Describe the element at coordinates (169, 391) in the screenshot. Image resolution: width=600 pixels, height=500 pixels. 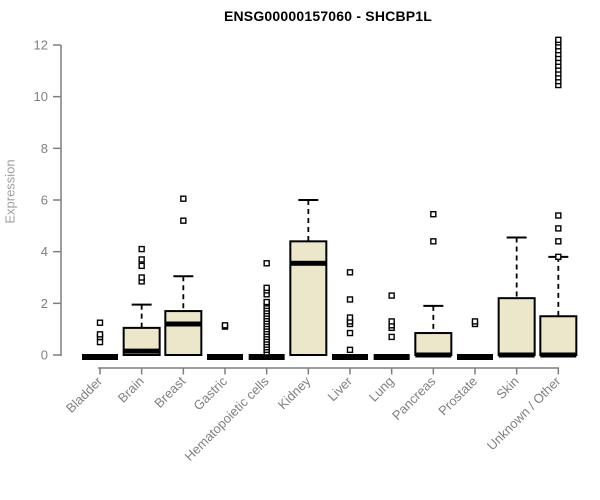
I see `x-tick-label: Breast` at that location.